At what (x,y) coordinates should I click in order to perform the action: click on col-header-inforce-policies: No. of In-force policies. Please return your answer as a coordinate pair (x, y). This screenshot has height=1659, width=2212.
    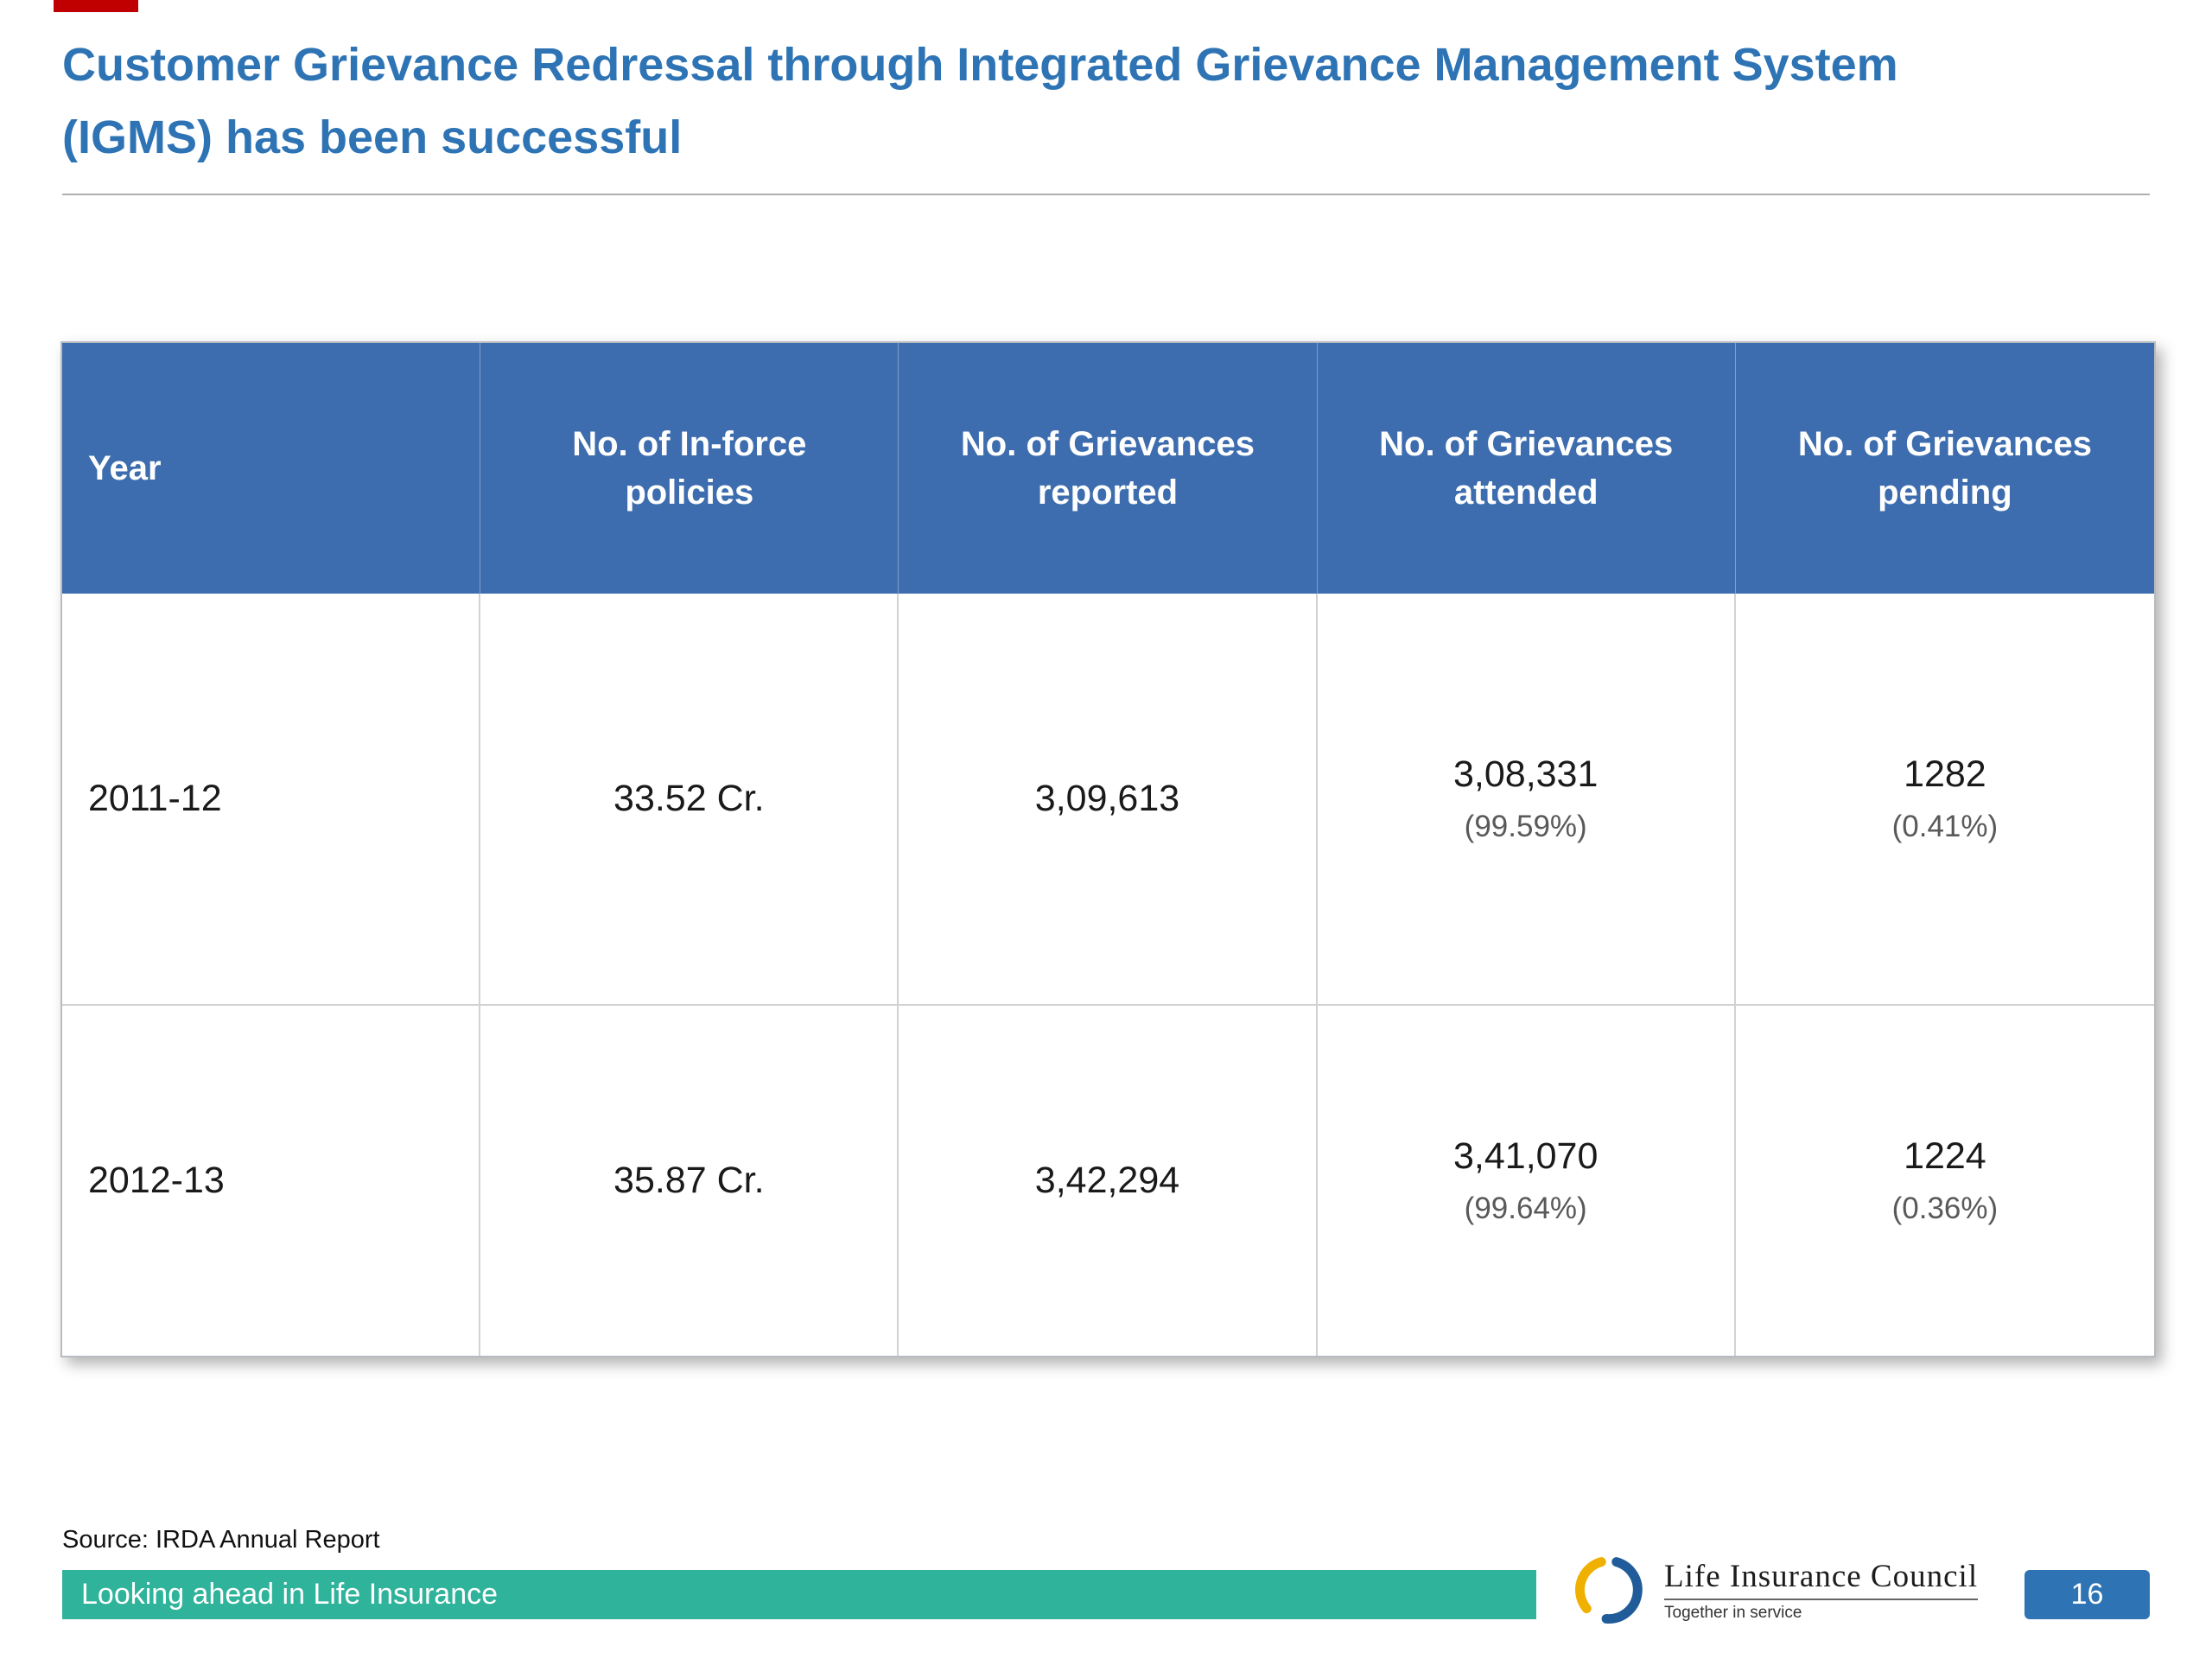
    Looking at the image, I should click on (689, 468).